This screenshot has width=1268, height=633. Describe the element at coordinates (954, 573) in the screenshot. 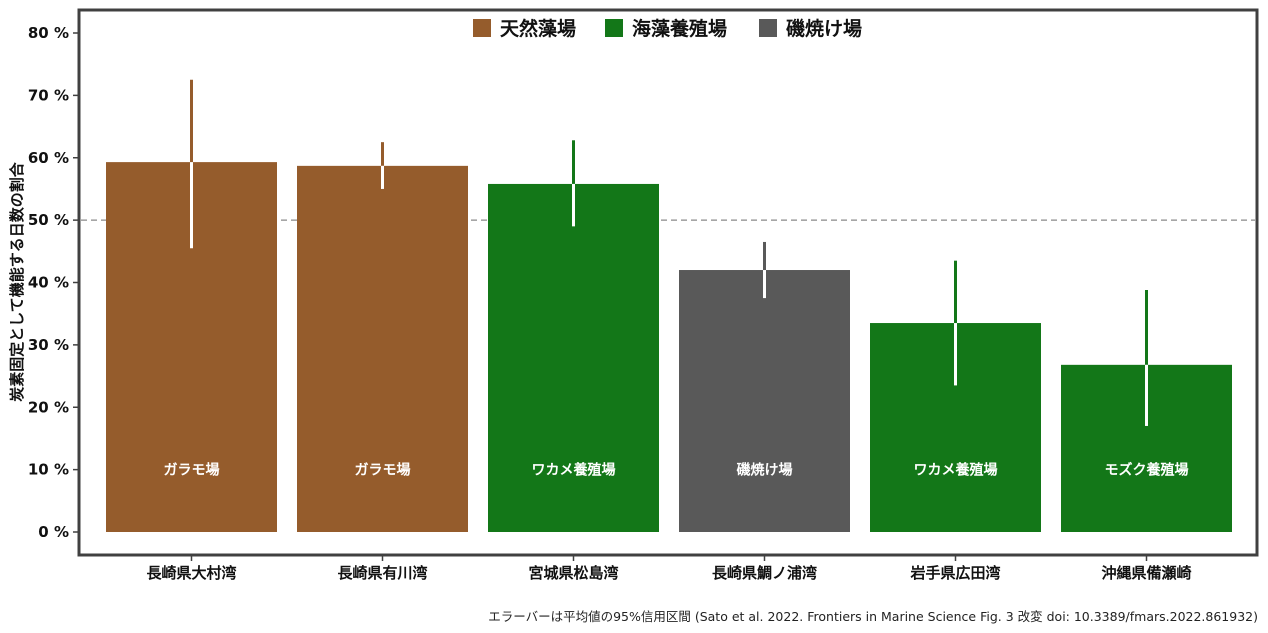

I see `category-label: 岩手県広田湾` at that location.